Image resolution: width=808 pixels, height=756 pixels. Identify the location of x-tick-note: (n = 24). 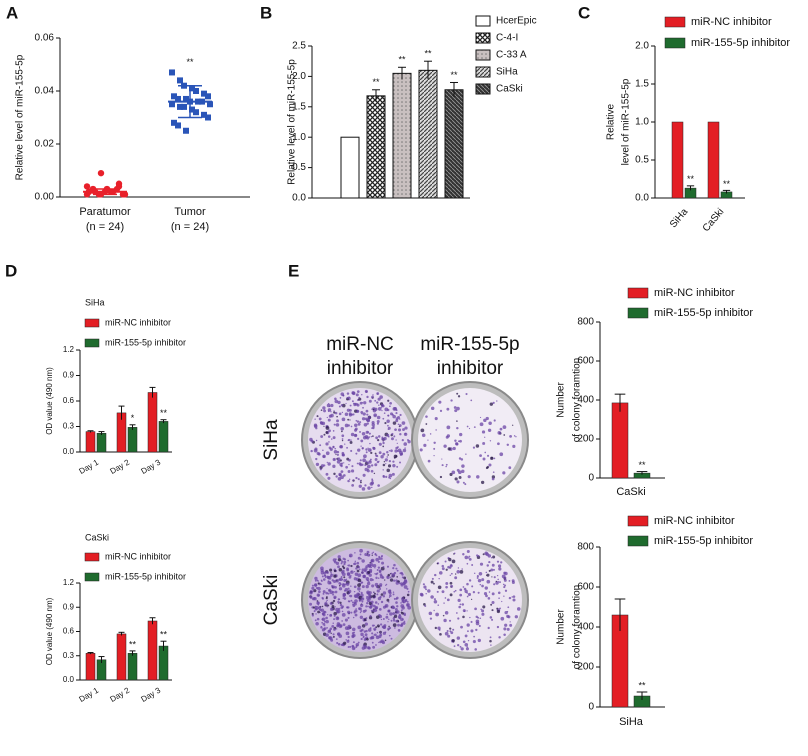
(190, 227).